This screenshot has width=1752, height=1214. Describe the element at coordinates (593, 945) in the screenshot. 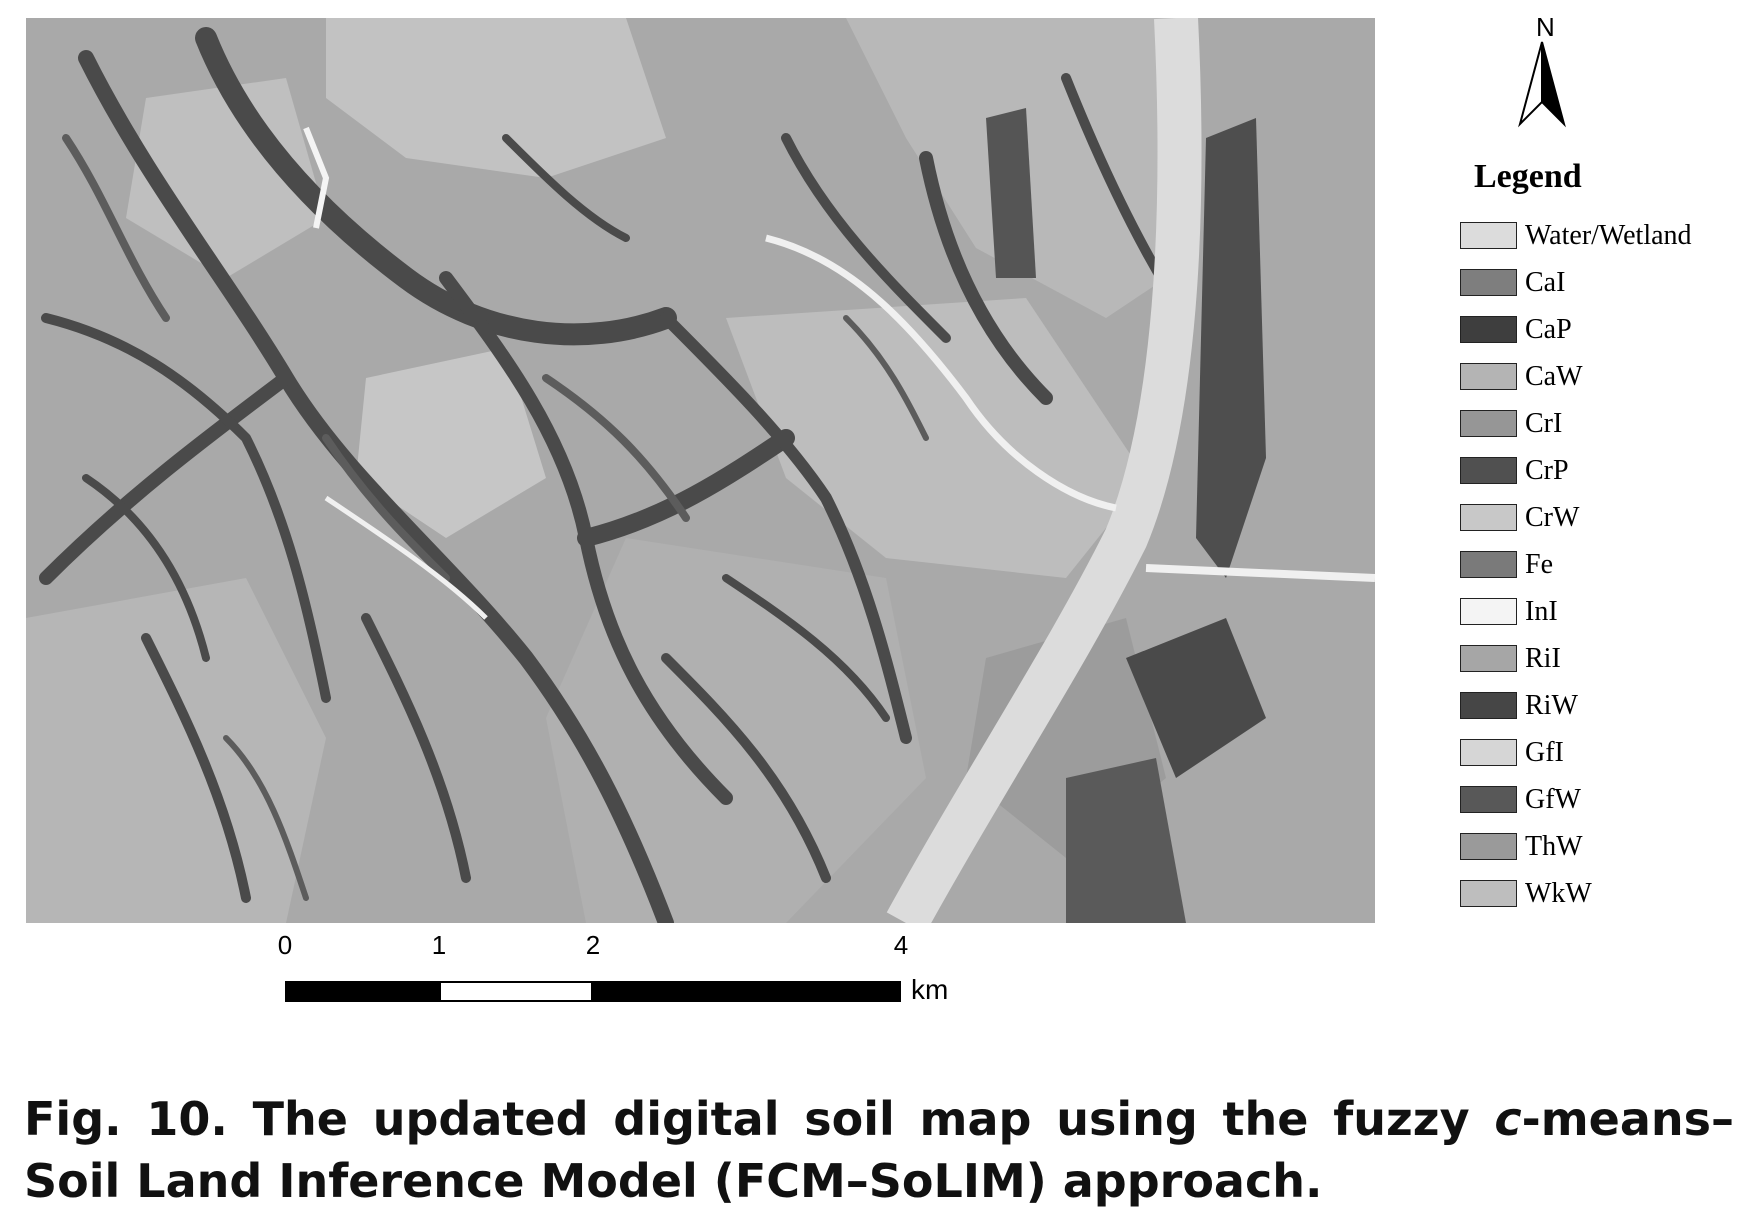

I see `scale-tick-label: 2` at that location.